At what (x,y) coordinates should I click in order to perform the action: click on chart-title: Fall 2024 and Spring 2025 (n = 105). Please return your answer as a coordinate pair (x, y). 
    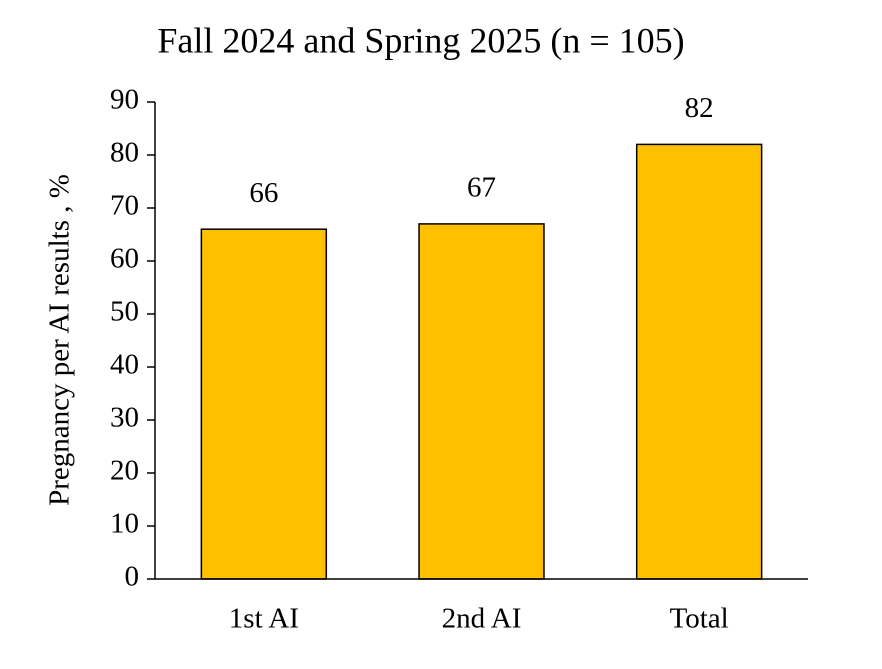
    Looking at the image, I should click on (420, 40).